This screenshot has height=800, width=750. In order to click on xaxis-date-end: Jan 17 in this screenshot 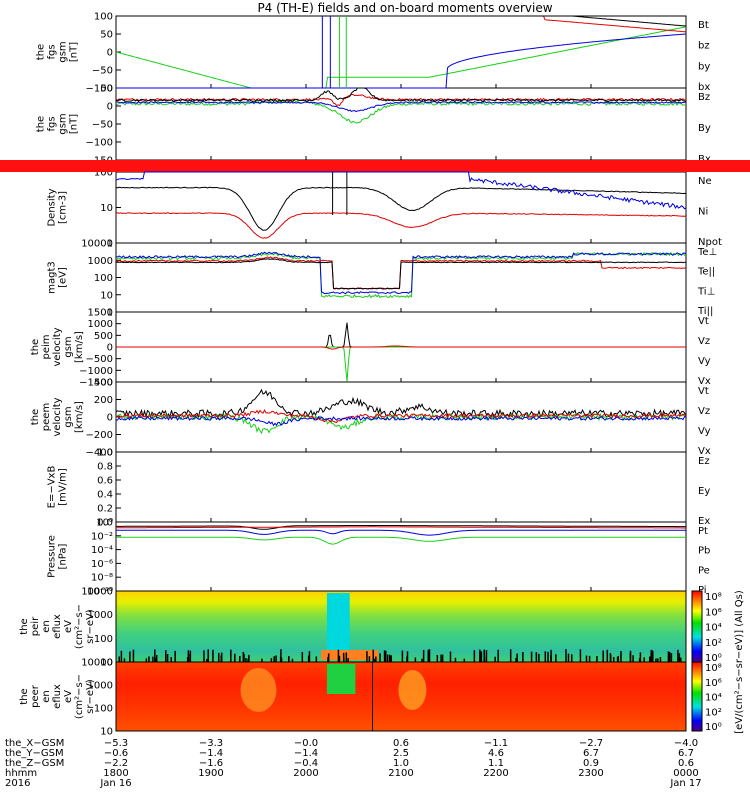, I will do `click(685, 783)`.